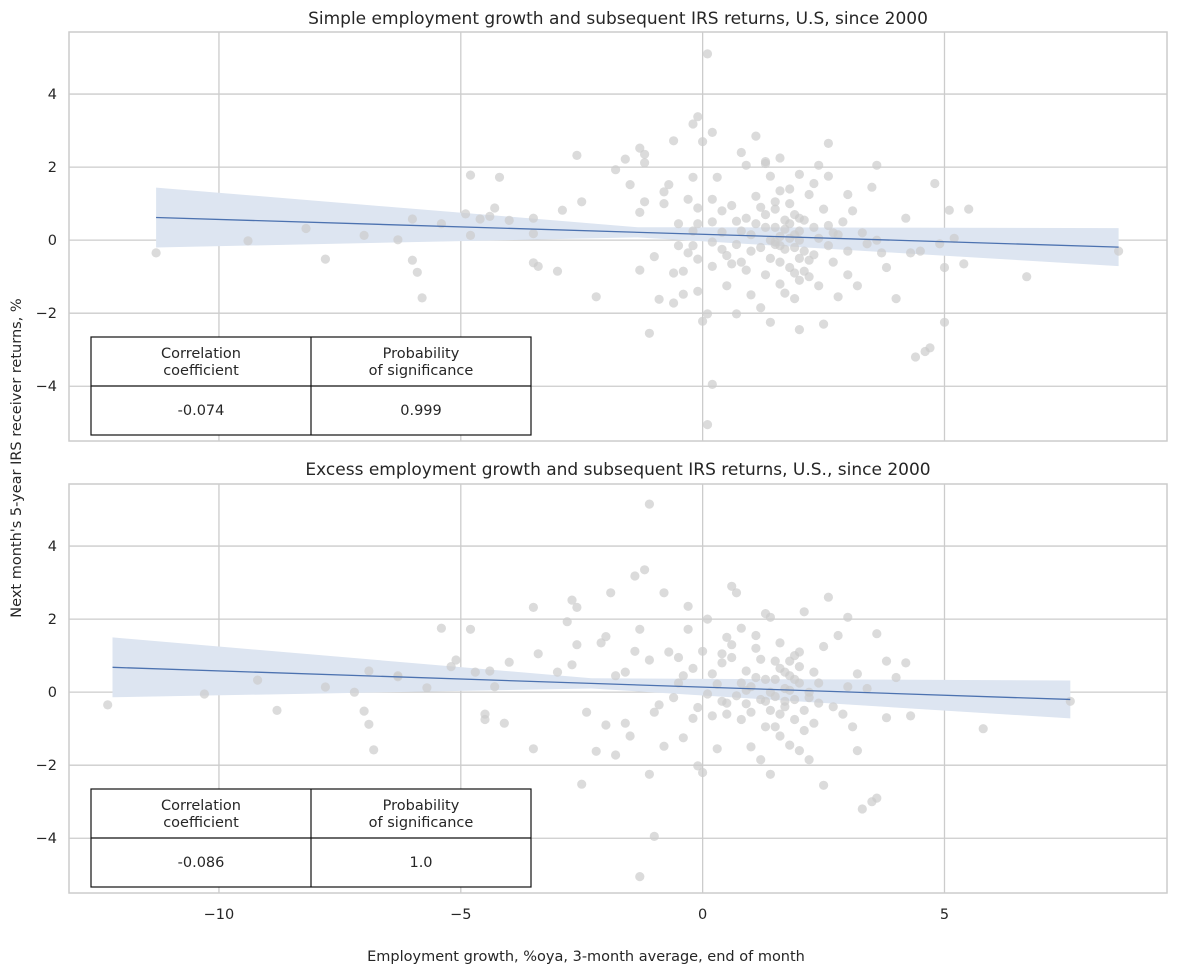 The height and width of the screenshot is (974, 1178). I want to click on y-tick-label: −4, so click(46, 387).